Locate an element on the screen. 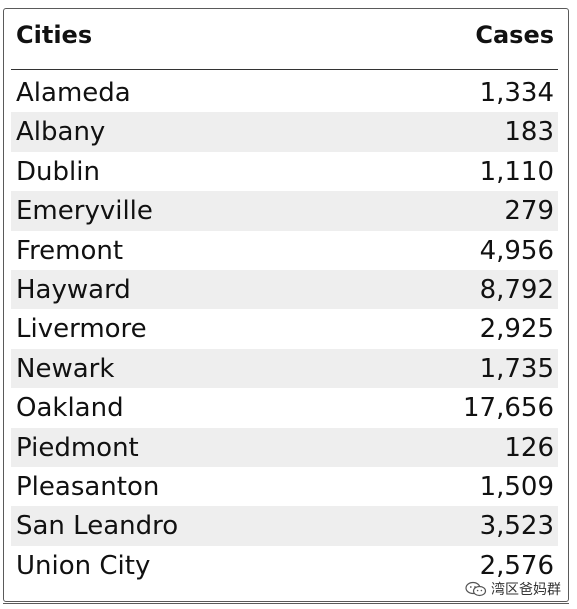 This screenshot has width=577, height=609. city-name: Piedmont is located at coordinates (77, 447).